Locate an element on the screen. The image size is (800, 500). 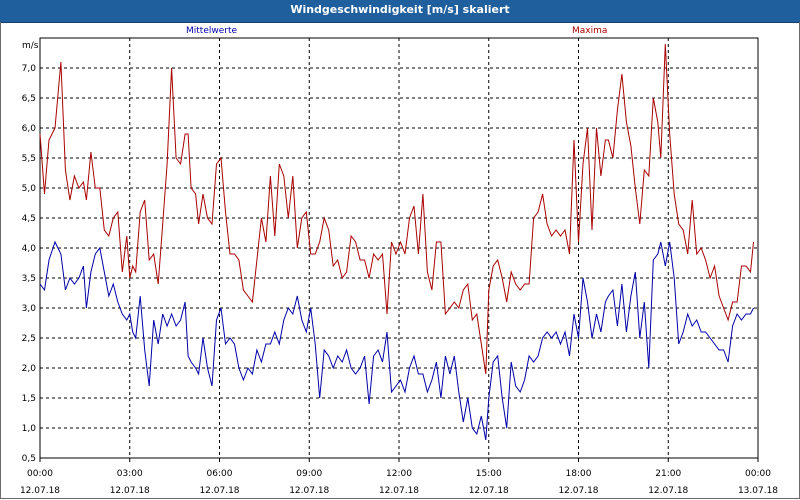
legend-mean-label: Mittelwerte is located at coordinates (212, 31).